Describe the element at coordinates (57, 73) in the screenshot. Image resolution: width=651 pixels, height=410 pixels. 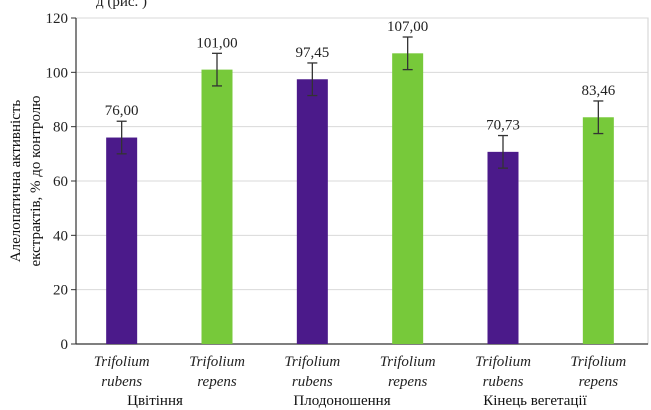
I see `y-tick-label: 100` at that location.